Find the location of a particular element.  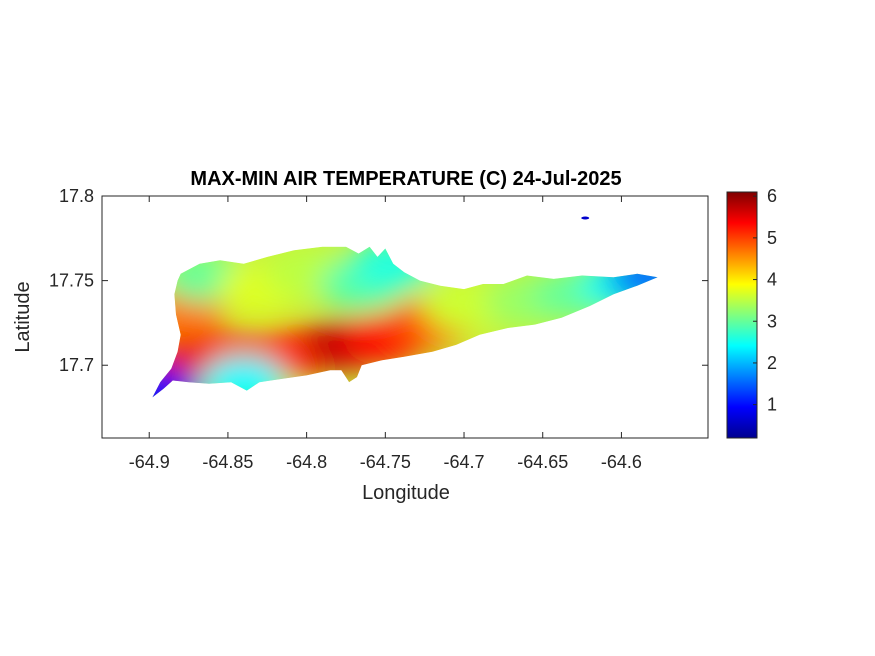

colorbar-tick-label: 6 is located at coordinates (772, 196).